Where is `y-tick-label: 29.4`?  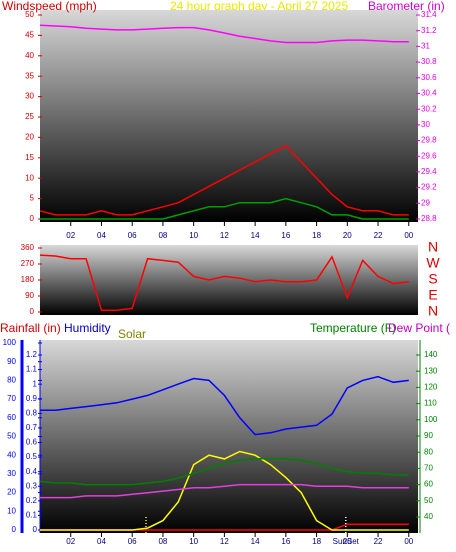
y-tick-label: 29.4 is located at coordinates (429, 171).